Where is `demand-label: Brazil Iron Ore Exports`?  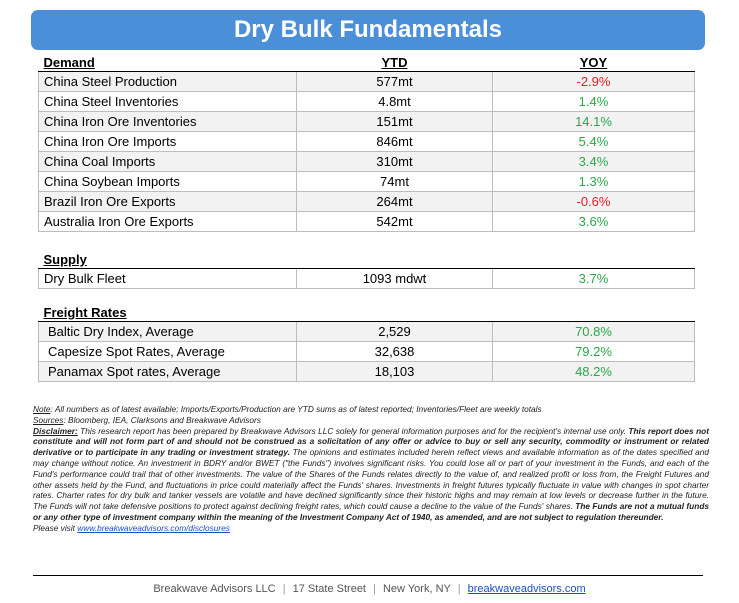 demand-label: Brazil Iron Ore Exports is located at coordinates (167, 201).